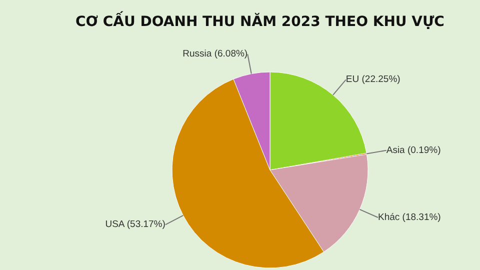 The image size is (480, 270). I want to click on slice-label: Asia (0.19%), so click(413, 150).